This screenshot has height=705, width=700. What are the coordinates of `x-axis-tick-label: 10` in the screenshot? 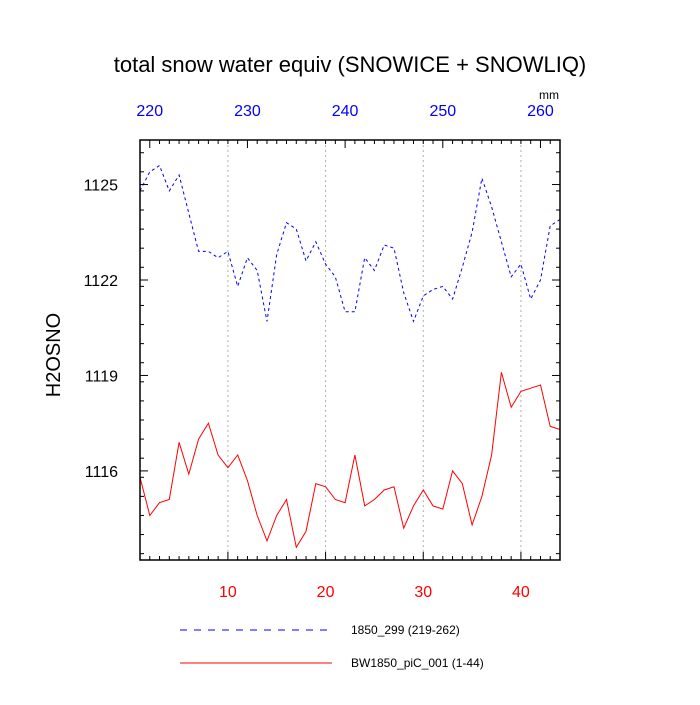 It's located at (228, 592).